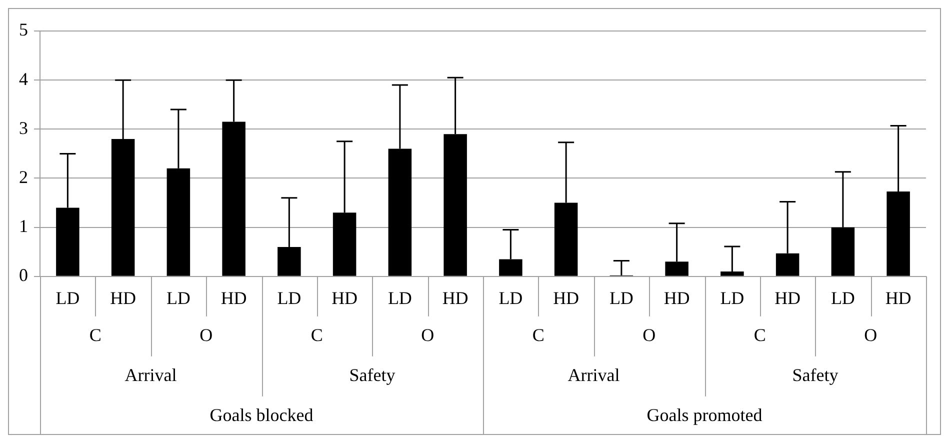 This screenshot has height=443, width=949. Describe the element at coordinates (23, 226) in the screenshot. I see `y-tick-label: 1` at that location.